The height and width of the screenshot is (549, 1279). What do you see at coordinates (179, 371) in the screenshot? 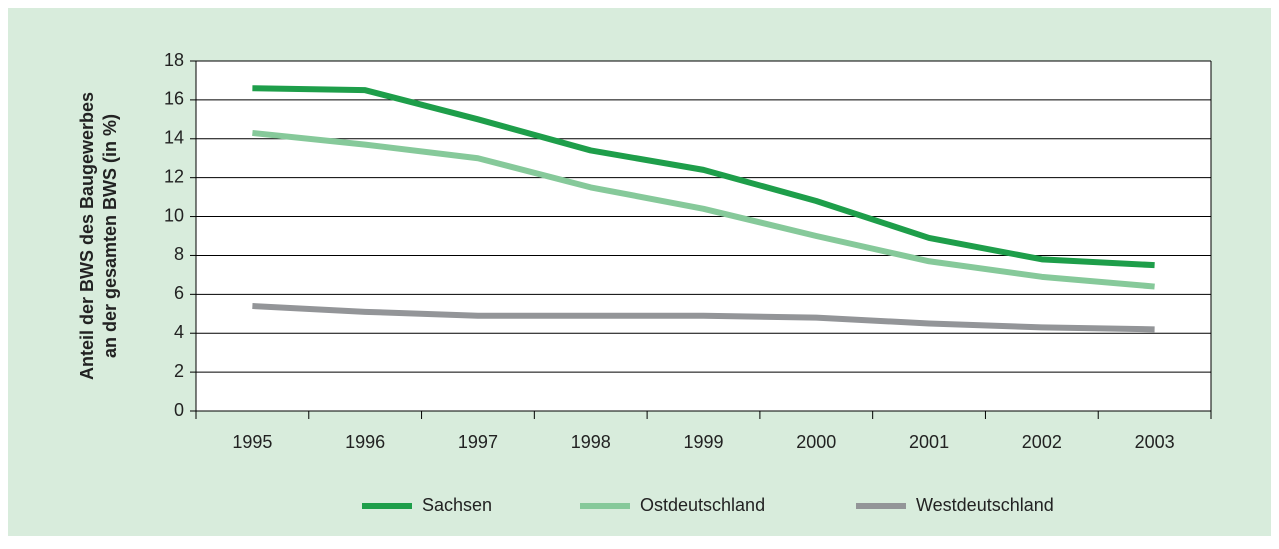
I see `y-tick-label: 2` at bounding box center [179, 371].